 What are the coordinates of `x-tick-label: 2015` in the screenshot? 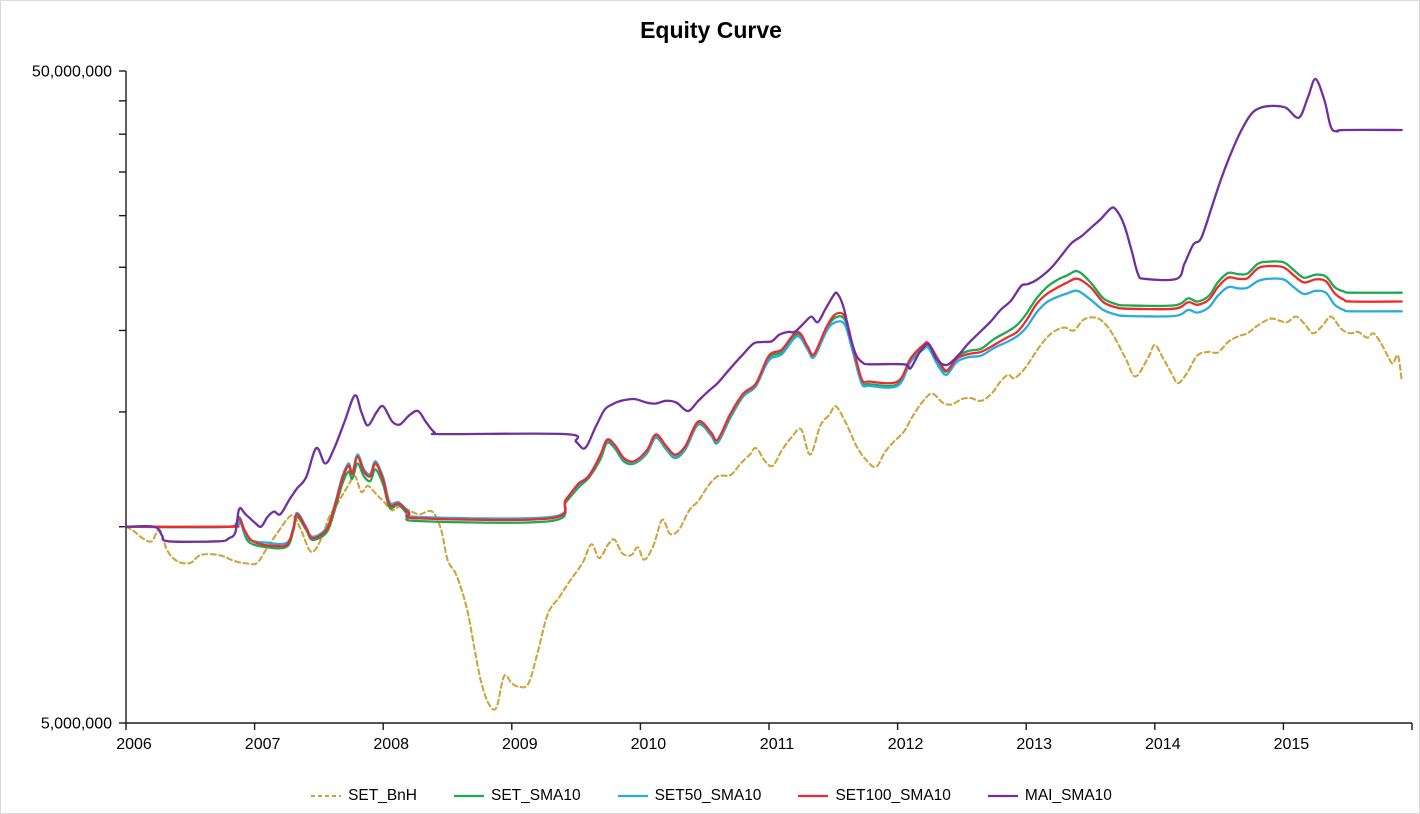 It's located at (1292, 744).